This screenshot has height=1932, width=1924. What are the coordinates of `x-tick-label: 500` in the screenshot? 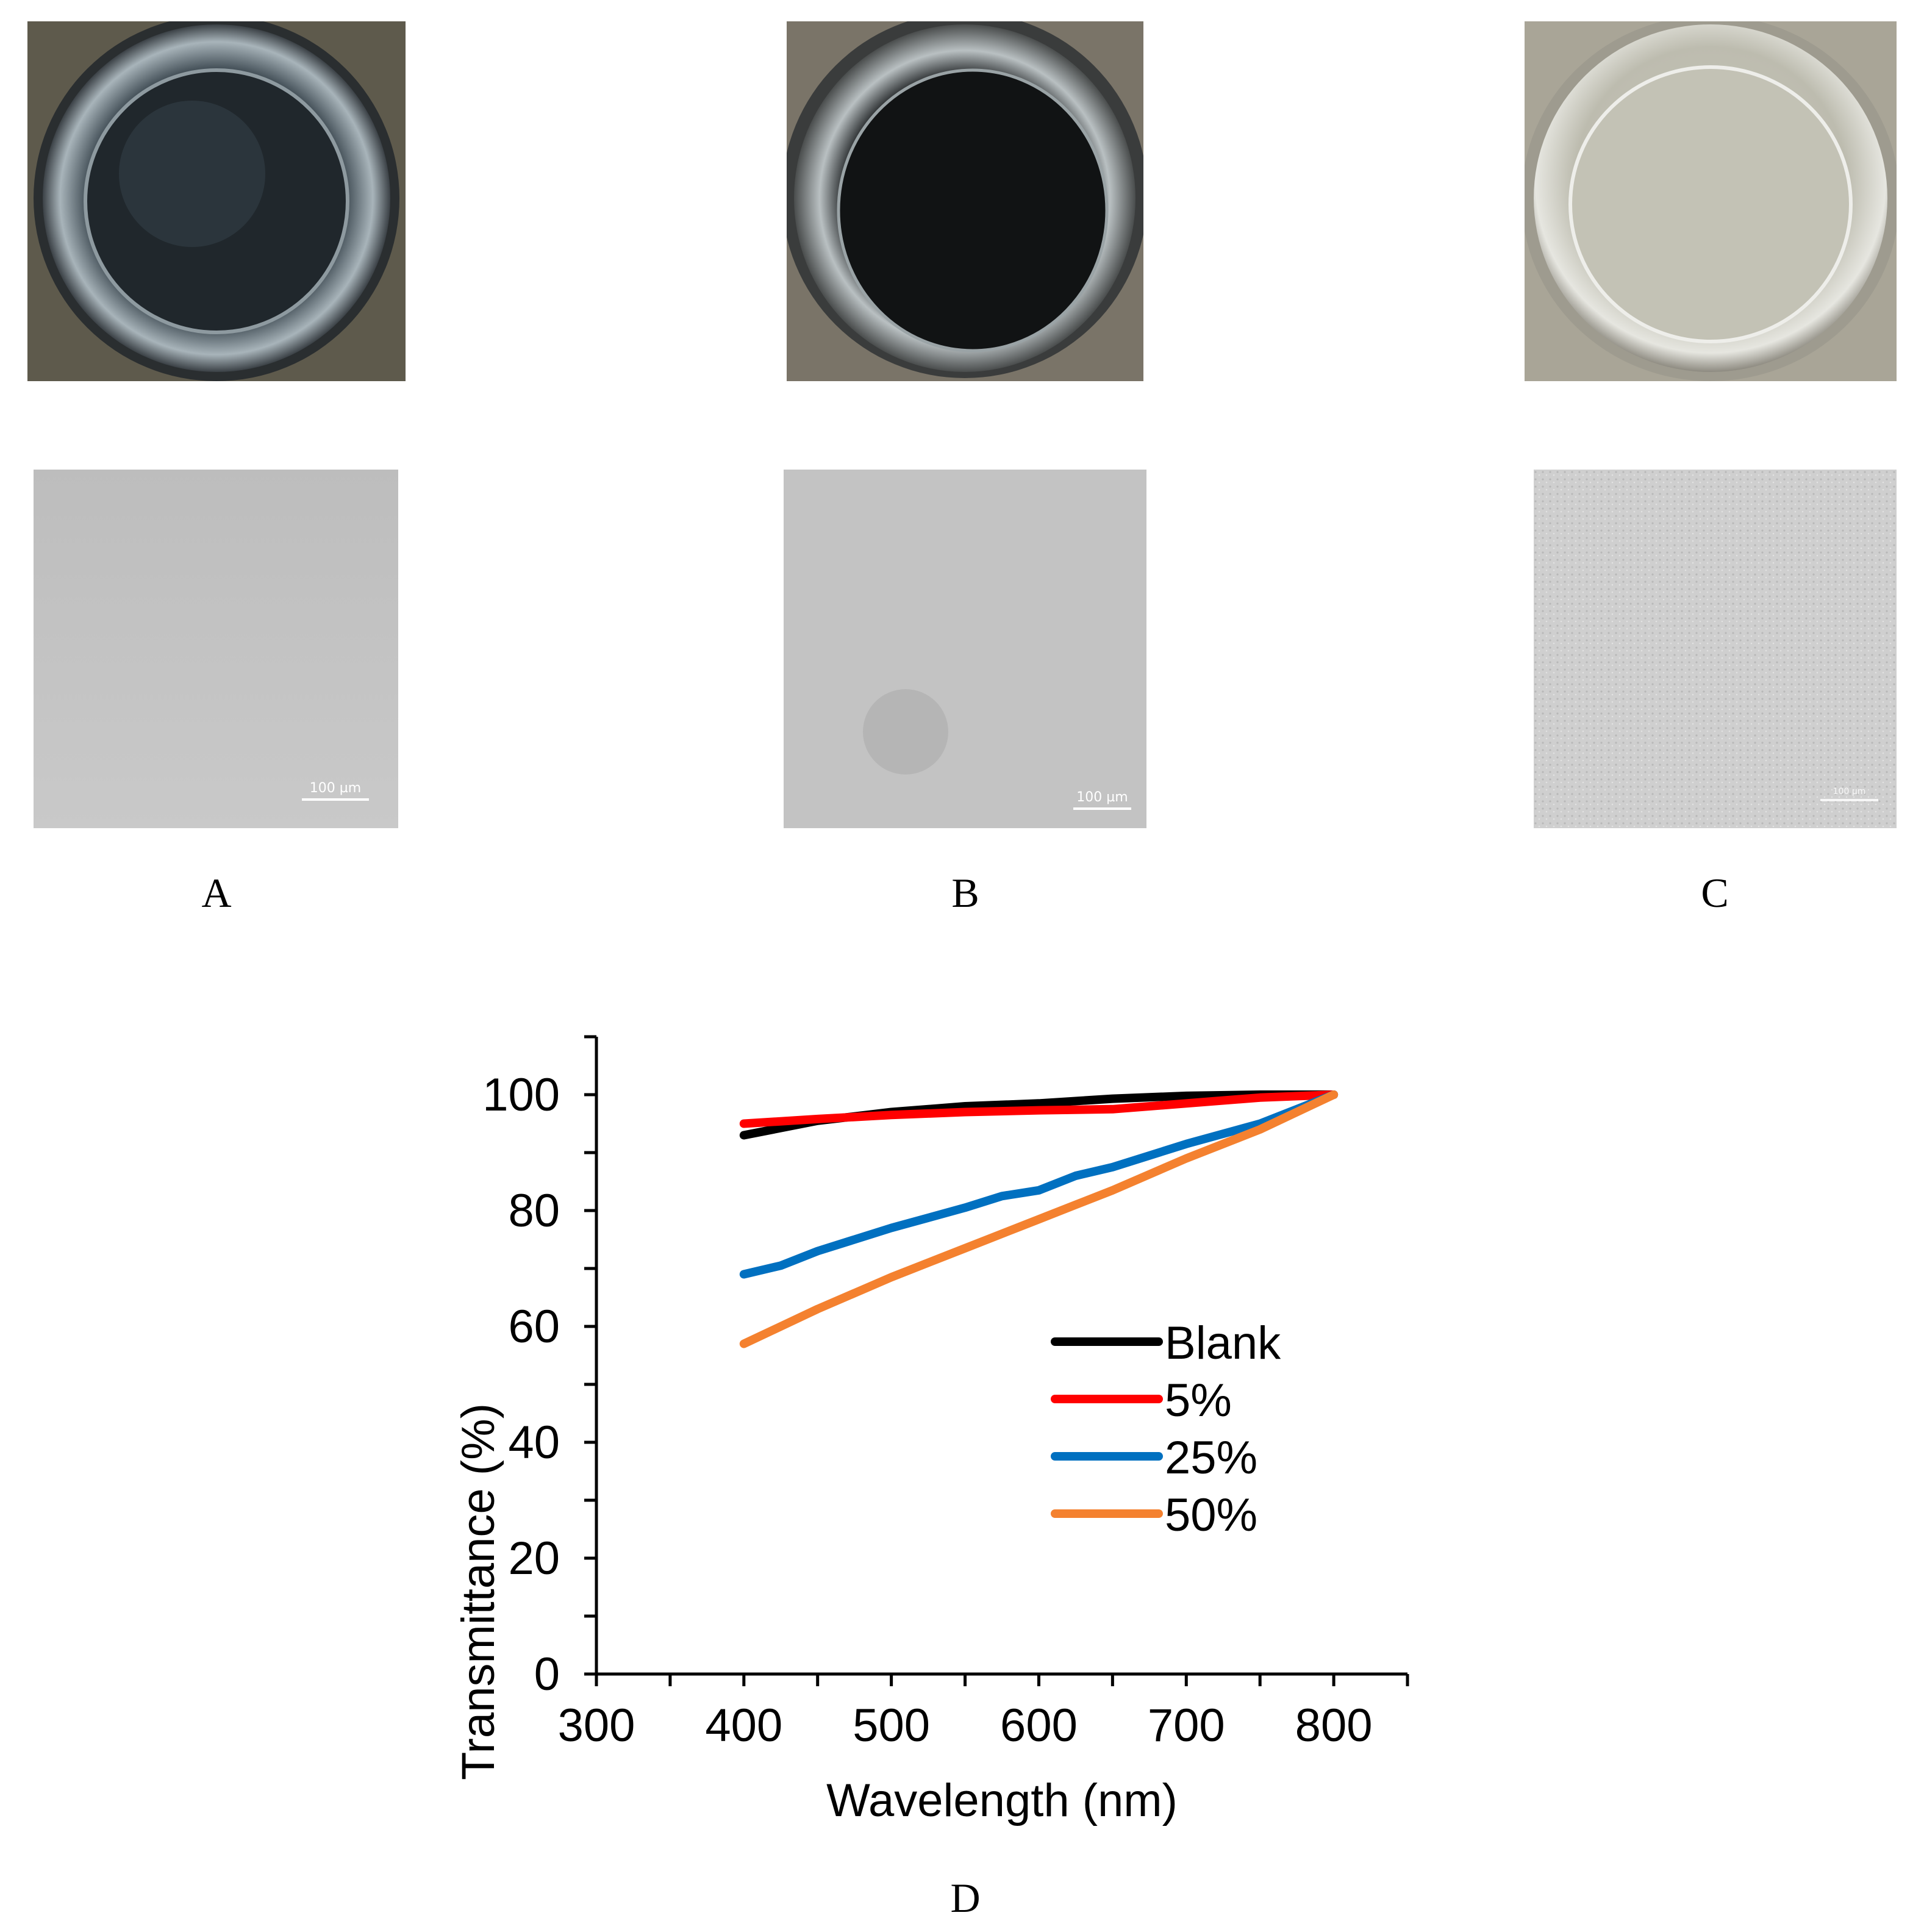 It's located at (891, 1725).